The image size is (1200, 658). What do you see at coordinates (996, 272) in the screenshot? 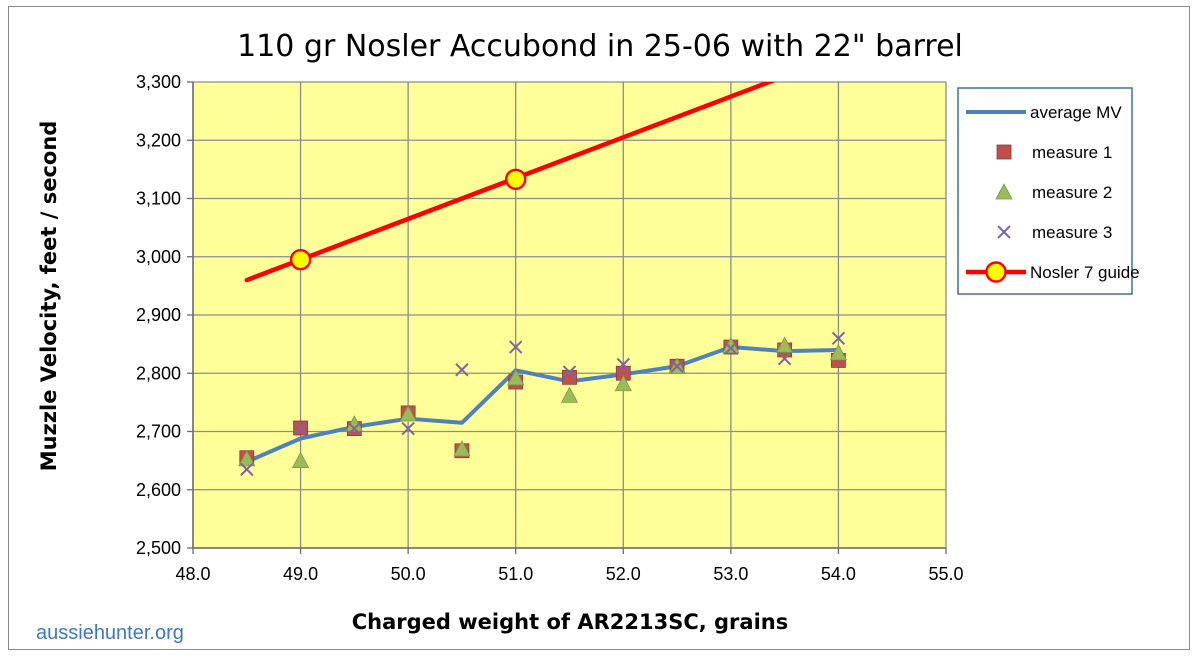
I see `legend-swatch-nosler-marker` at bounding box center [996, 272].